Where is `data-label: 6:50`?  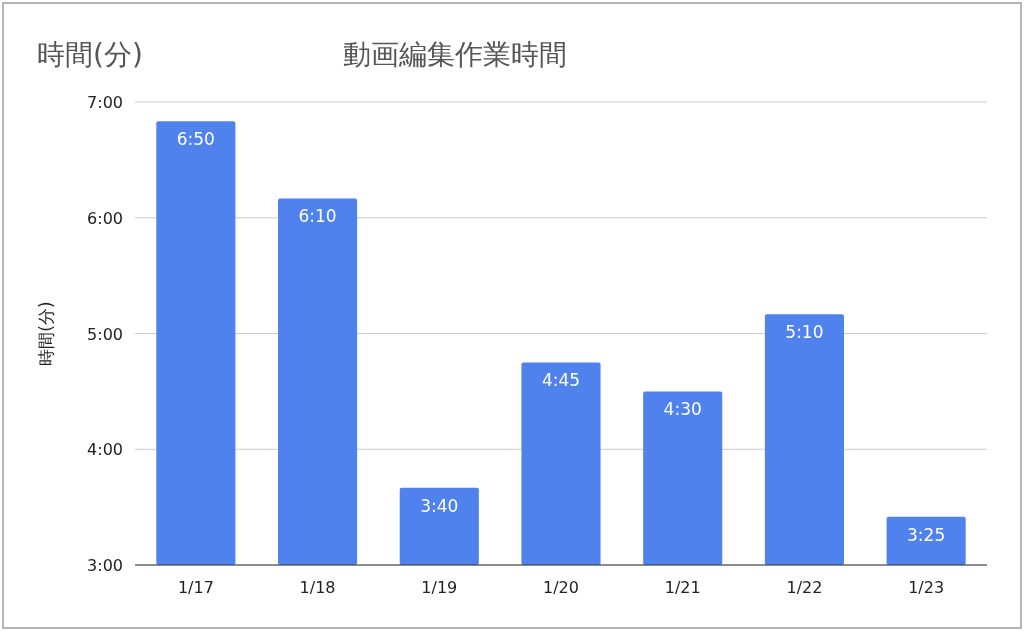
data-label: 6:50 is located at coordinates (195, 139).